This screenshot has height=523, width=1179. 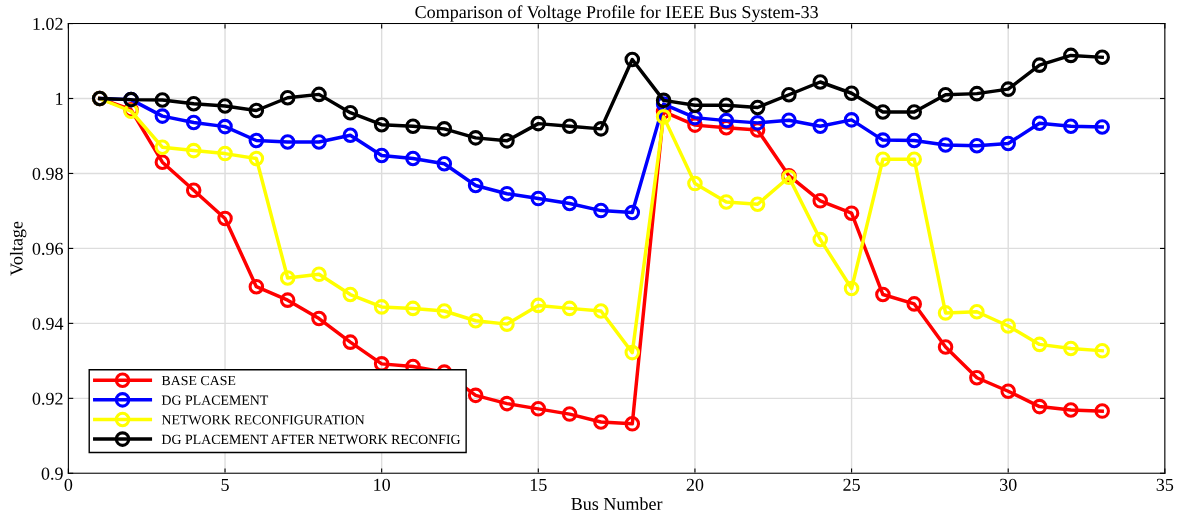 I want to click on legend-label: DG PLACEMENT, so click(x=215, y=400).